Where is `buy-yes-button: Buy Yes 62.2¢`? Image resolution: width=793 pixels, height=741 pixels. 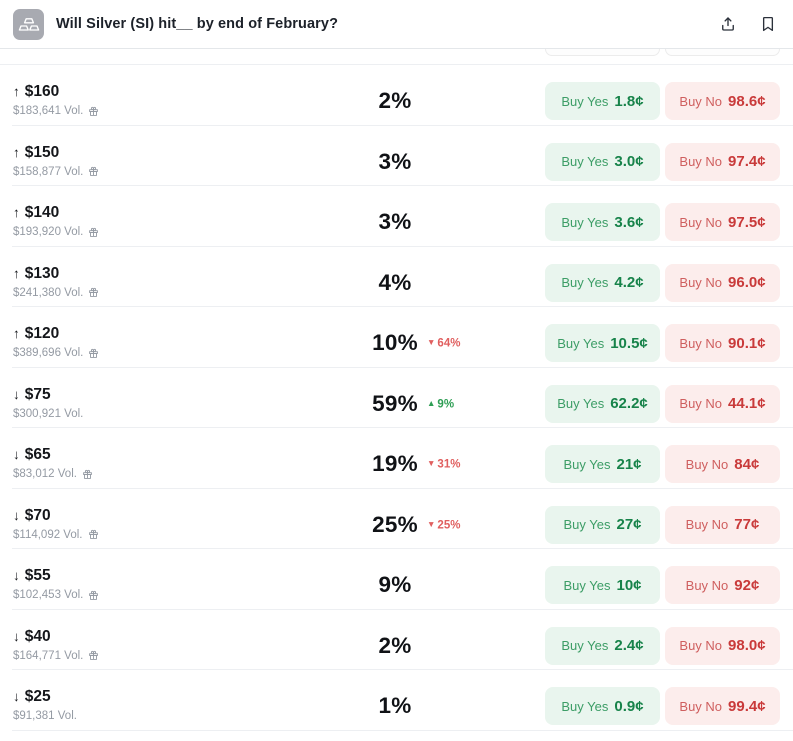
buy-yes-button: Buy Yes 62.2¢ is located at coordinates (602, 403).